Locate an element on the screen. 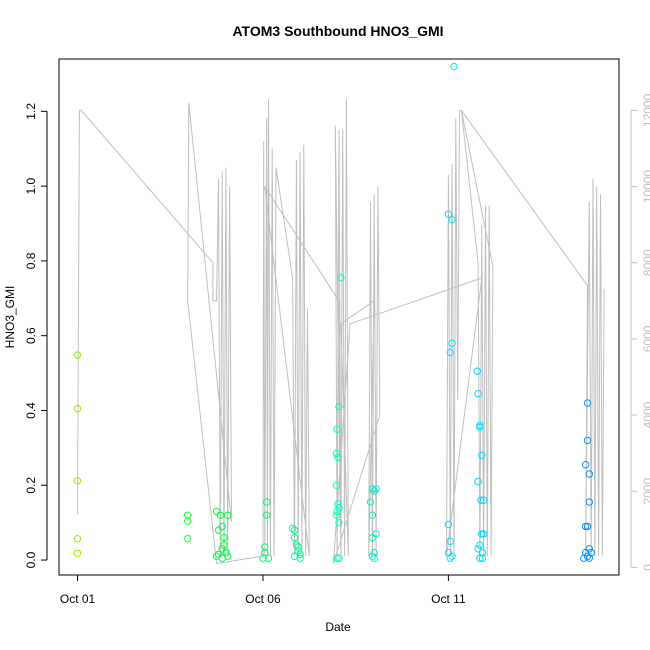 This screenshot has height=650, width=650. y2-axis: 0 2000 4000 6000 8000 10000 12000 is located at coordinates (640, 332).